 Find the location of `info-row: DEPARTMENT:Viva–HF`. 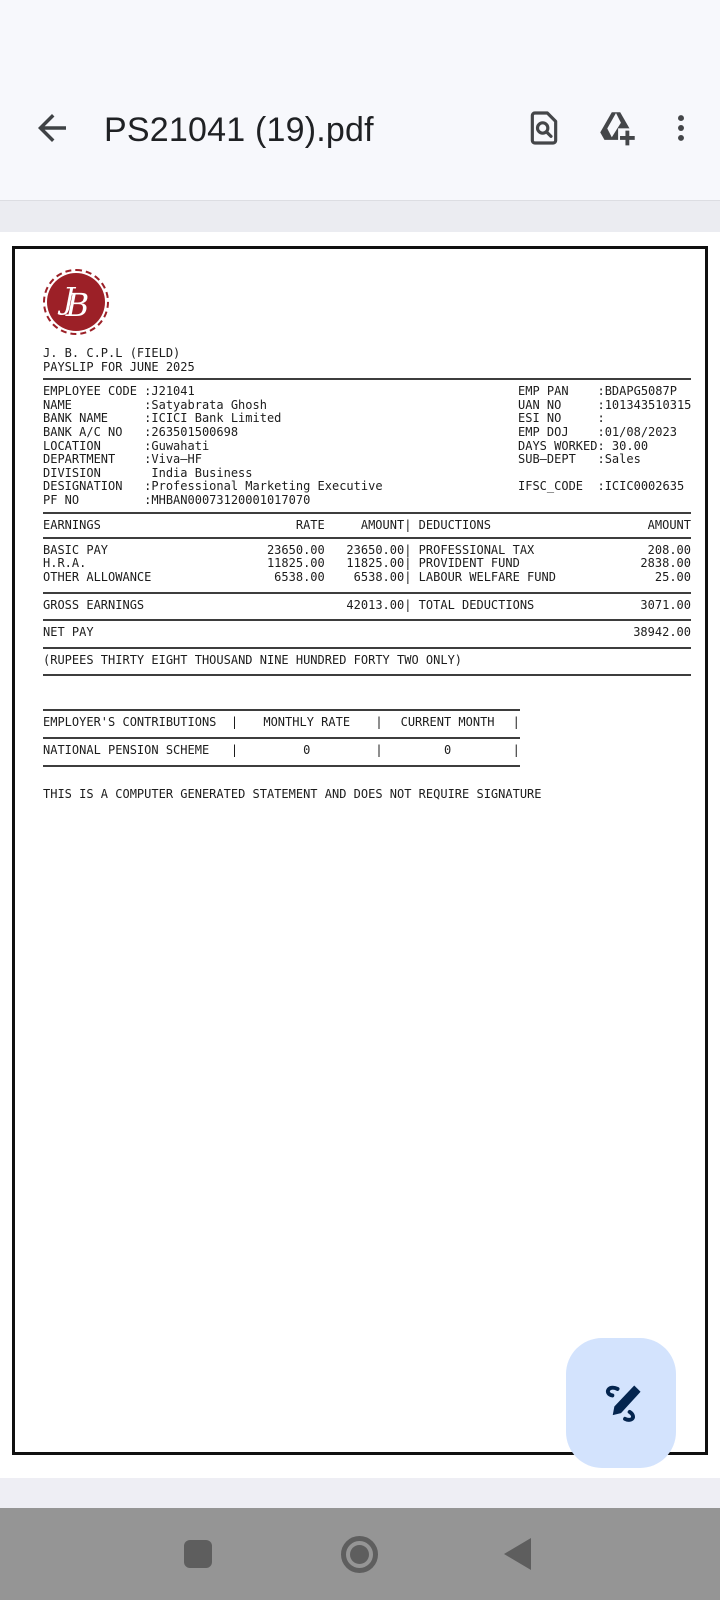

info-row: DEPARTMENT:Viva–HF is located at coordinates (122, 459).